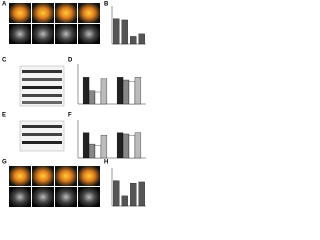  Describe the element at coordinates (106, 163) in the screenshot. I see `panel-label: H` at that location.